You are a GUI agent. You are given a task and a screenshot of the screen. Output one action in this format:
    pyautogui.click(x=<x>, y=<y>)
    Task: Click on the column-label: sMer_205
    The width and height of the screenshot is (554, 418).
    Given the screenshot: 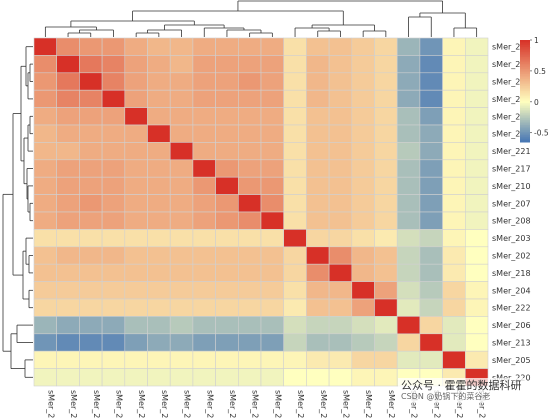 What is the action you would take?
    pyautogui.click(x=459, y=404)
    